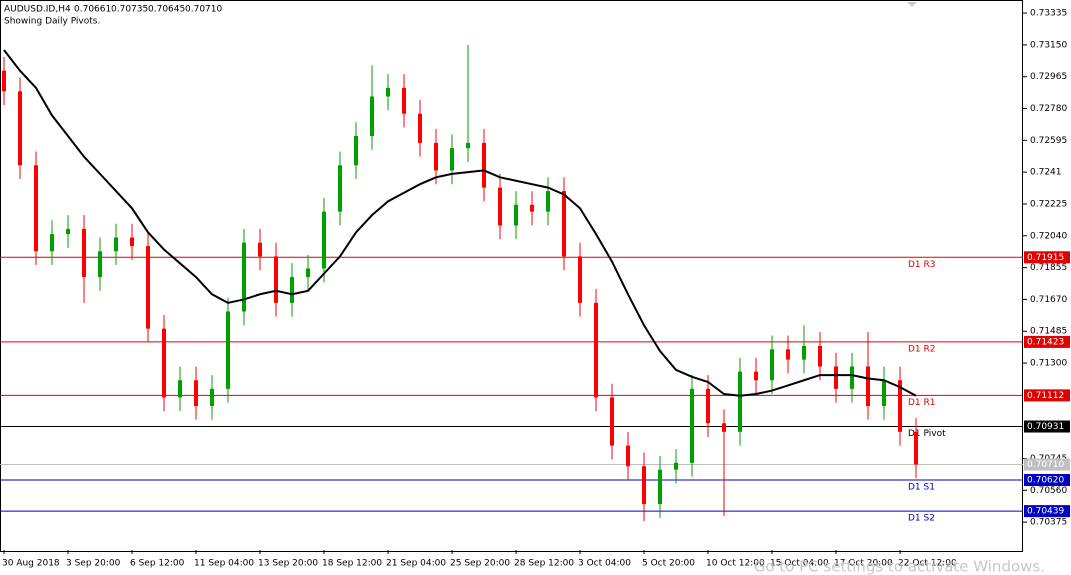 The image size is (1071, 575). Describe the element at coordinates (1048, 14) in the screenshot. I see `y-tick-label: 0.73335` at that location.